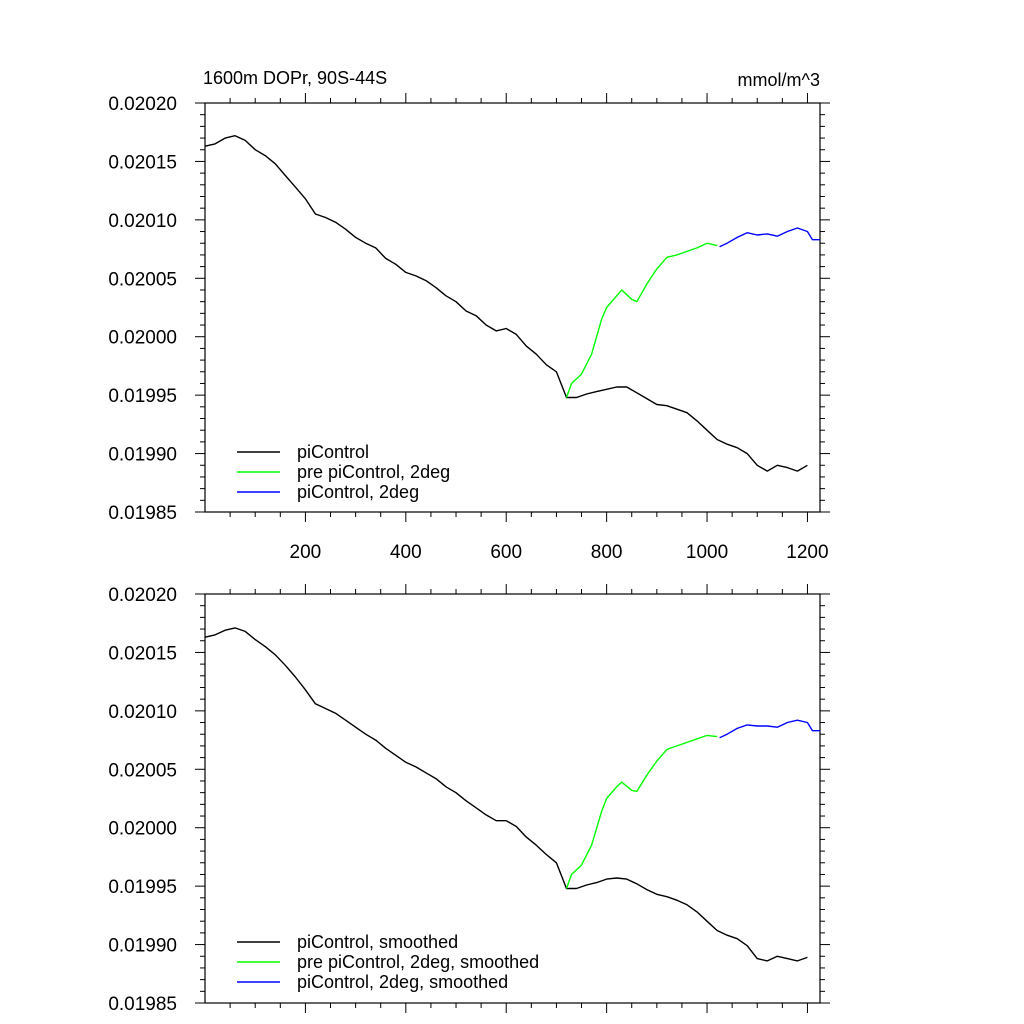 The height and width of the screenshot is (1024, 1024). I want to click on legend-label: pre piControl, 2deg, smoothed, so click(418, 962).